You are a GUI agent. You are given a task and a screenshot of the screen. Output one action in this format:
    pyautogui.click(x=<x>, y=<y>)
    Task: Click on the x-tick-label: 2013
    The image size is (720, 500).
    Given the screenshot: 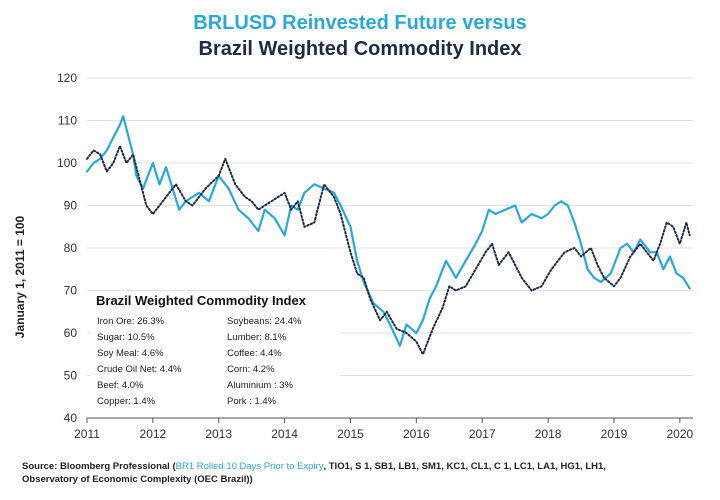 What is the action you would take?
    pyautogui.click(x=218, y=434)
    